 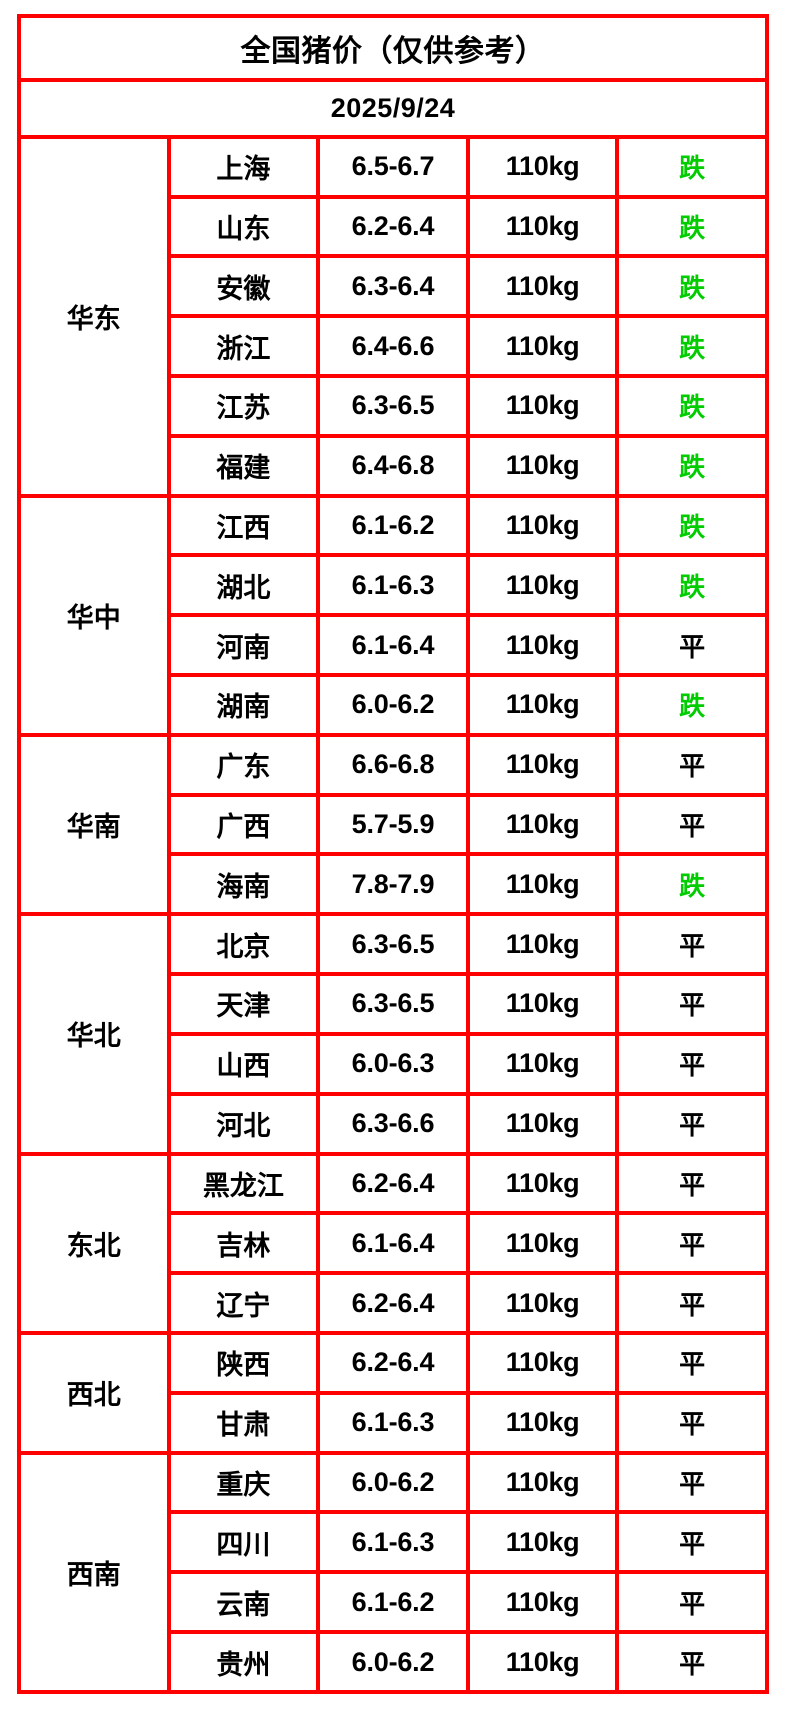 I want to click on table-row: 华中 江西 6.1-6.2 110kg 跌, so click(x=393, y=615).